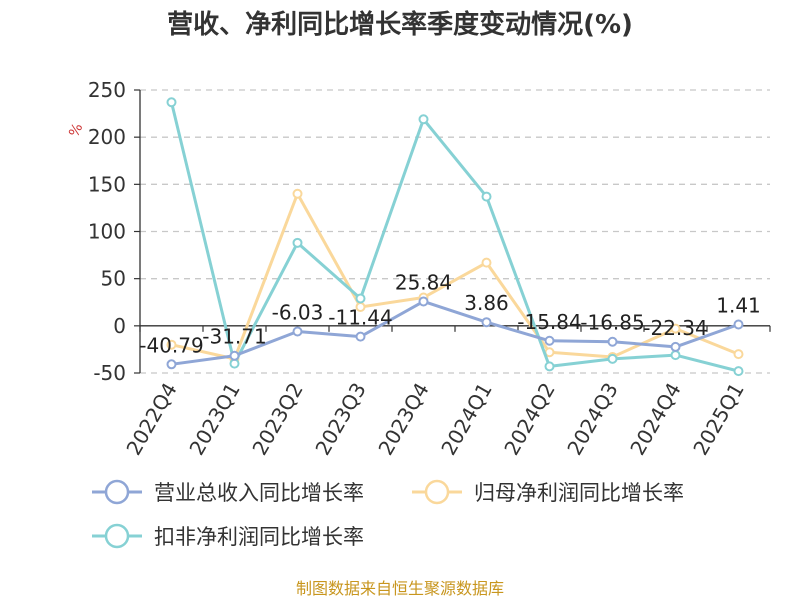  I want to click on data-label: -40.79, so click(171, 345).